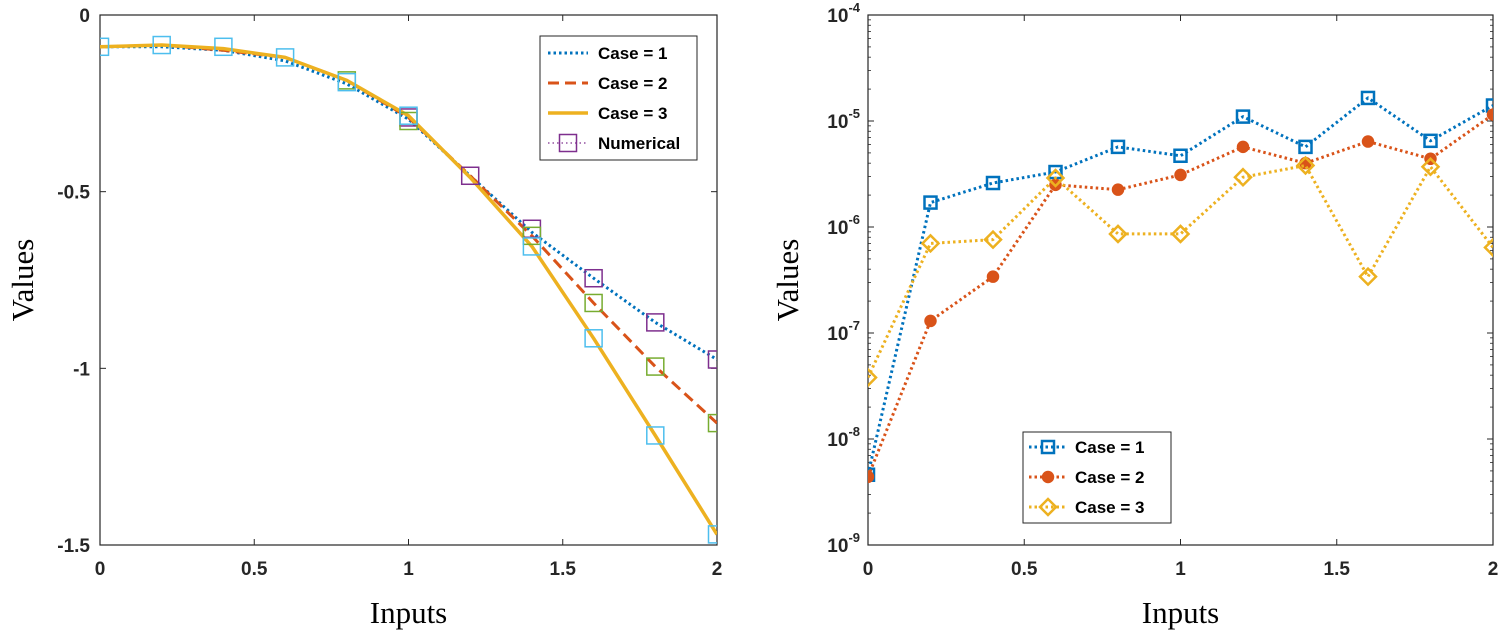 The width and height of the screenshot is (1500, 632). Describe the element at coordinates (843, 13) in the screenshot. I see `y-tick-label: 10⁻⁴` at that location.